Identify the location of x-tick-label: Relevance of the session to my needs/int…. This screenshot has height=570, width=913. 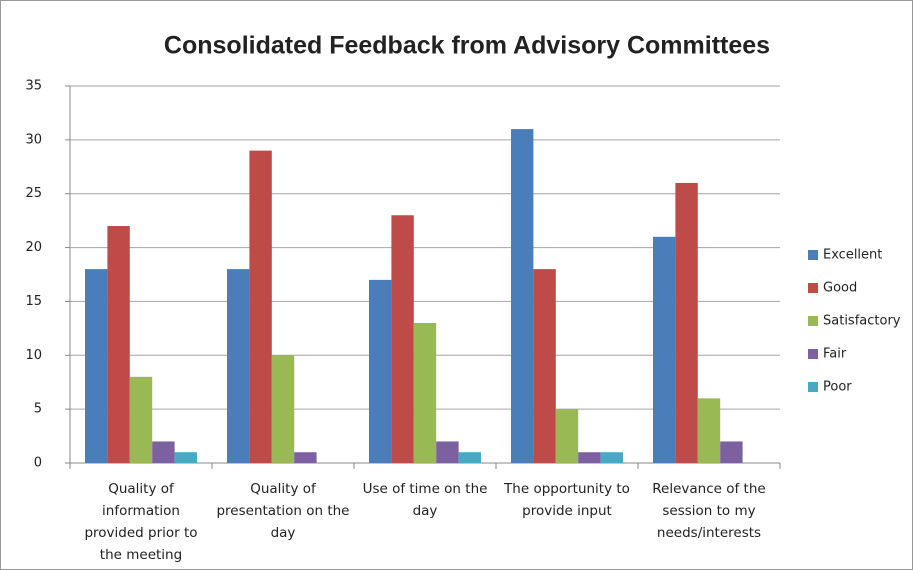
(709, 511).